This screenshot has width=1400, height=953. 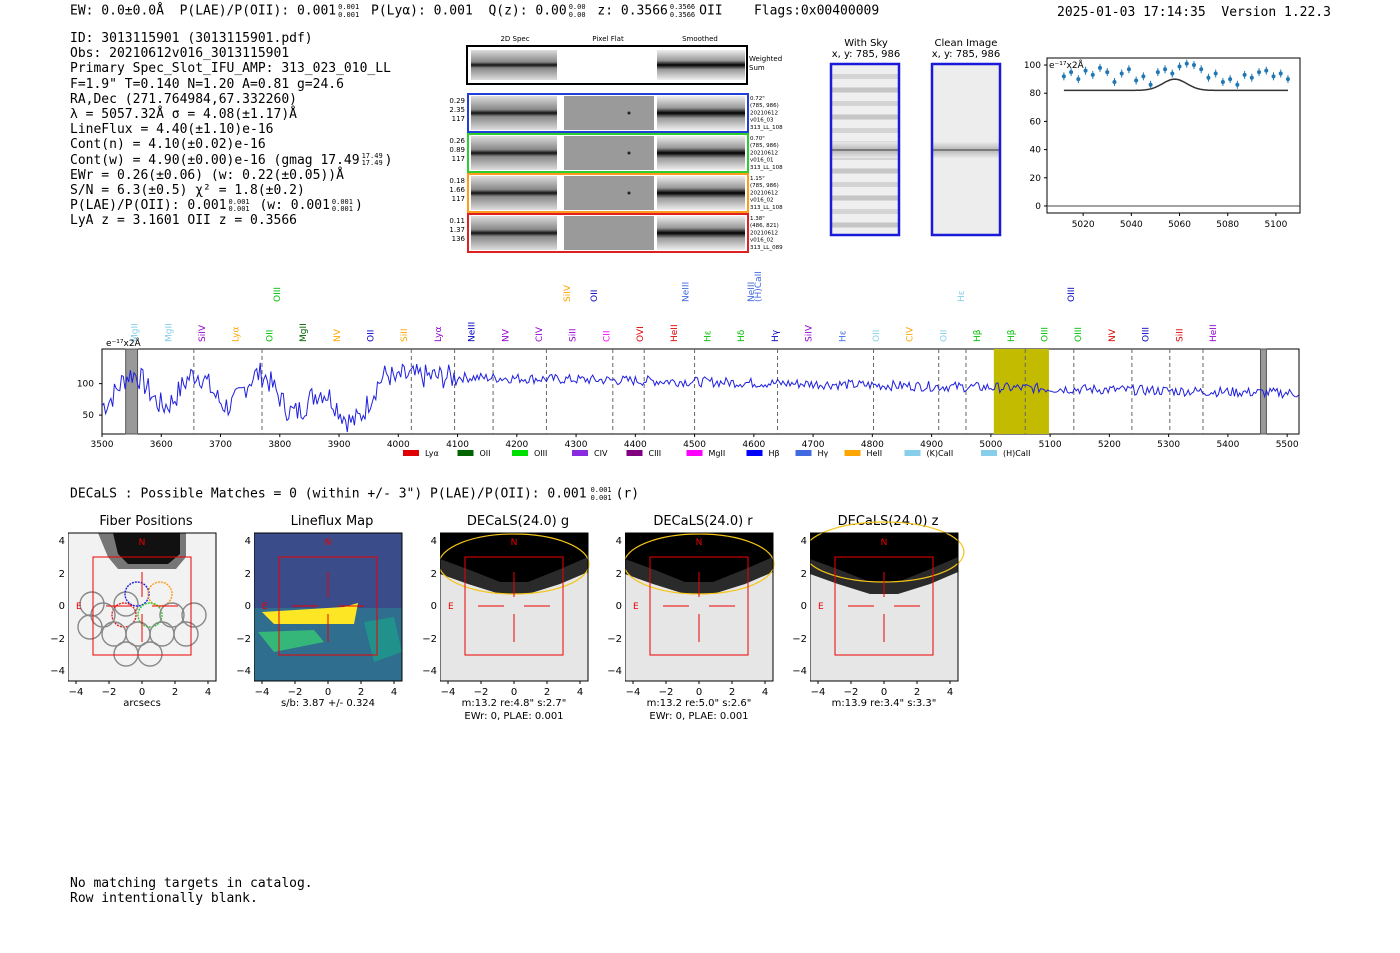 I want to click on cutout-left-label: 1.66, so click(x=457, y=190).